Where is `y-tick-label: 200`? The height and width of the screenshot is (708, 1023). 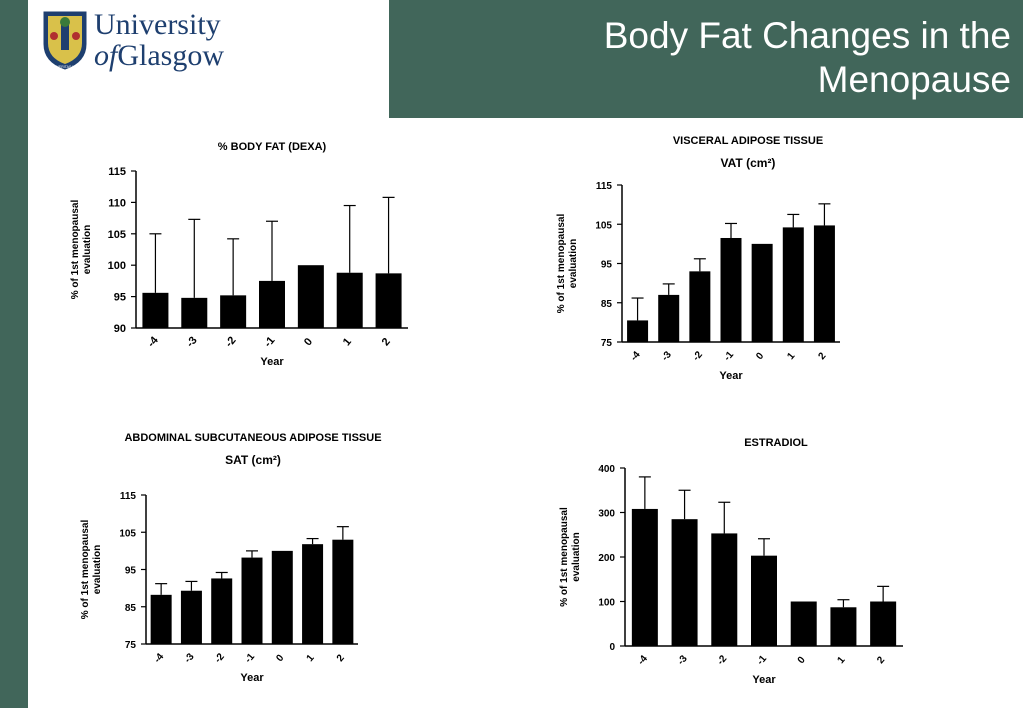
y-tick-label: 200 is located at coordinates (606, 558).